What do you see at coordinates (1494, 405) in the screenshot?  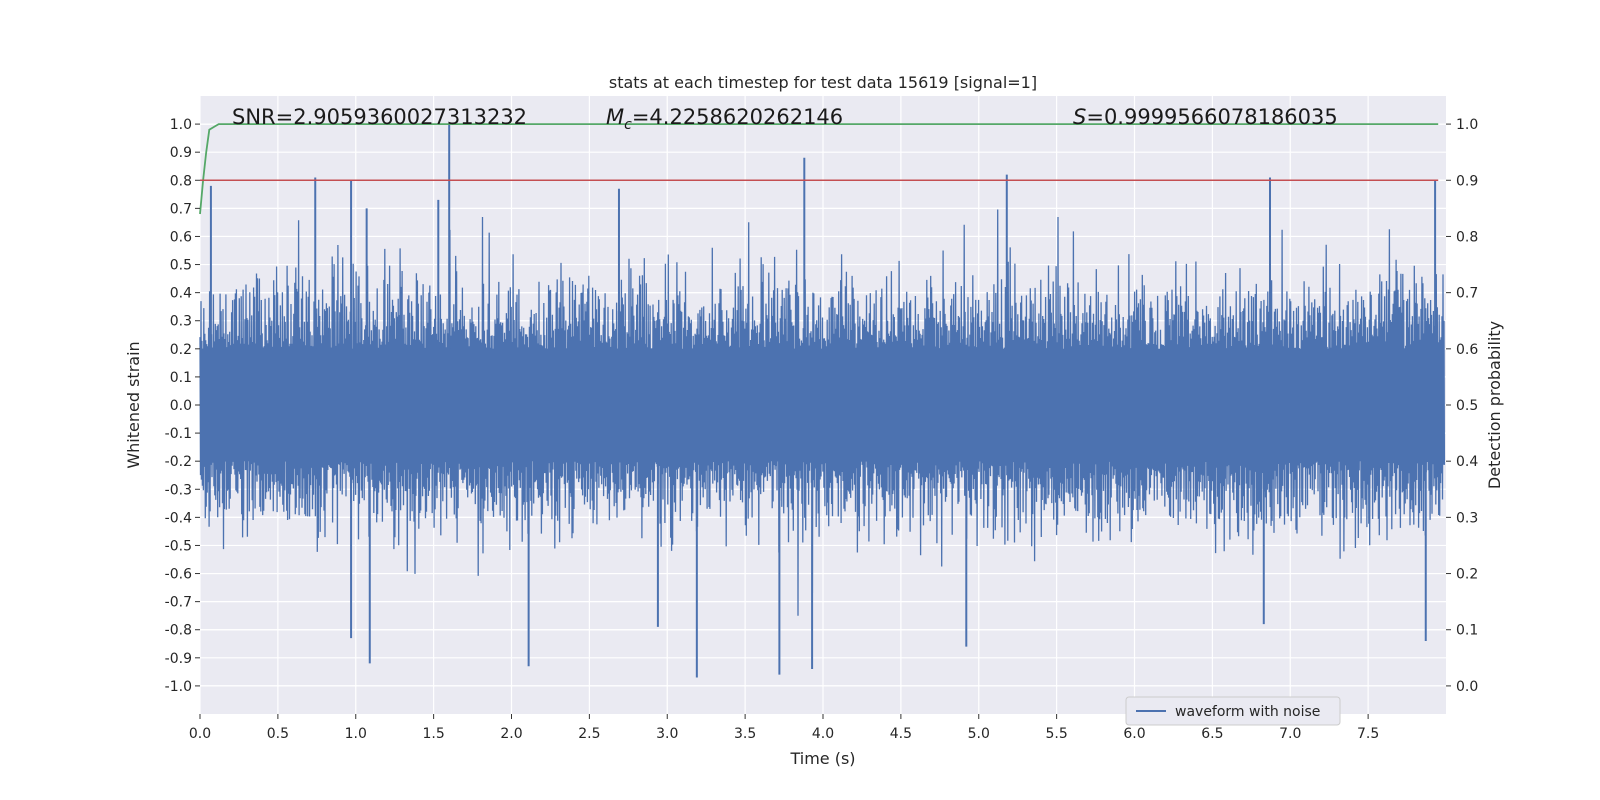 I see `y2-axis-label: Detection probability` at bounding box center [1494, 405].